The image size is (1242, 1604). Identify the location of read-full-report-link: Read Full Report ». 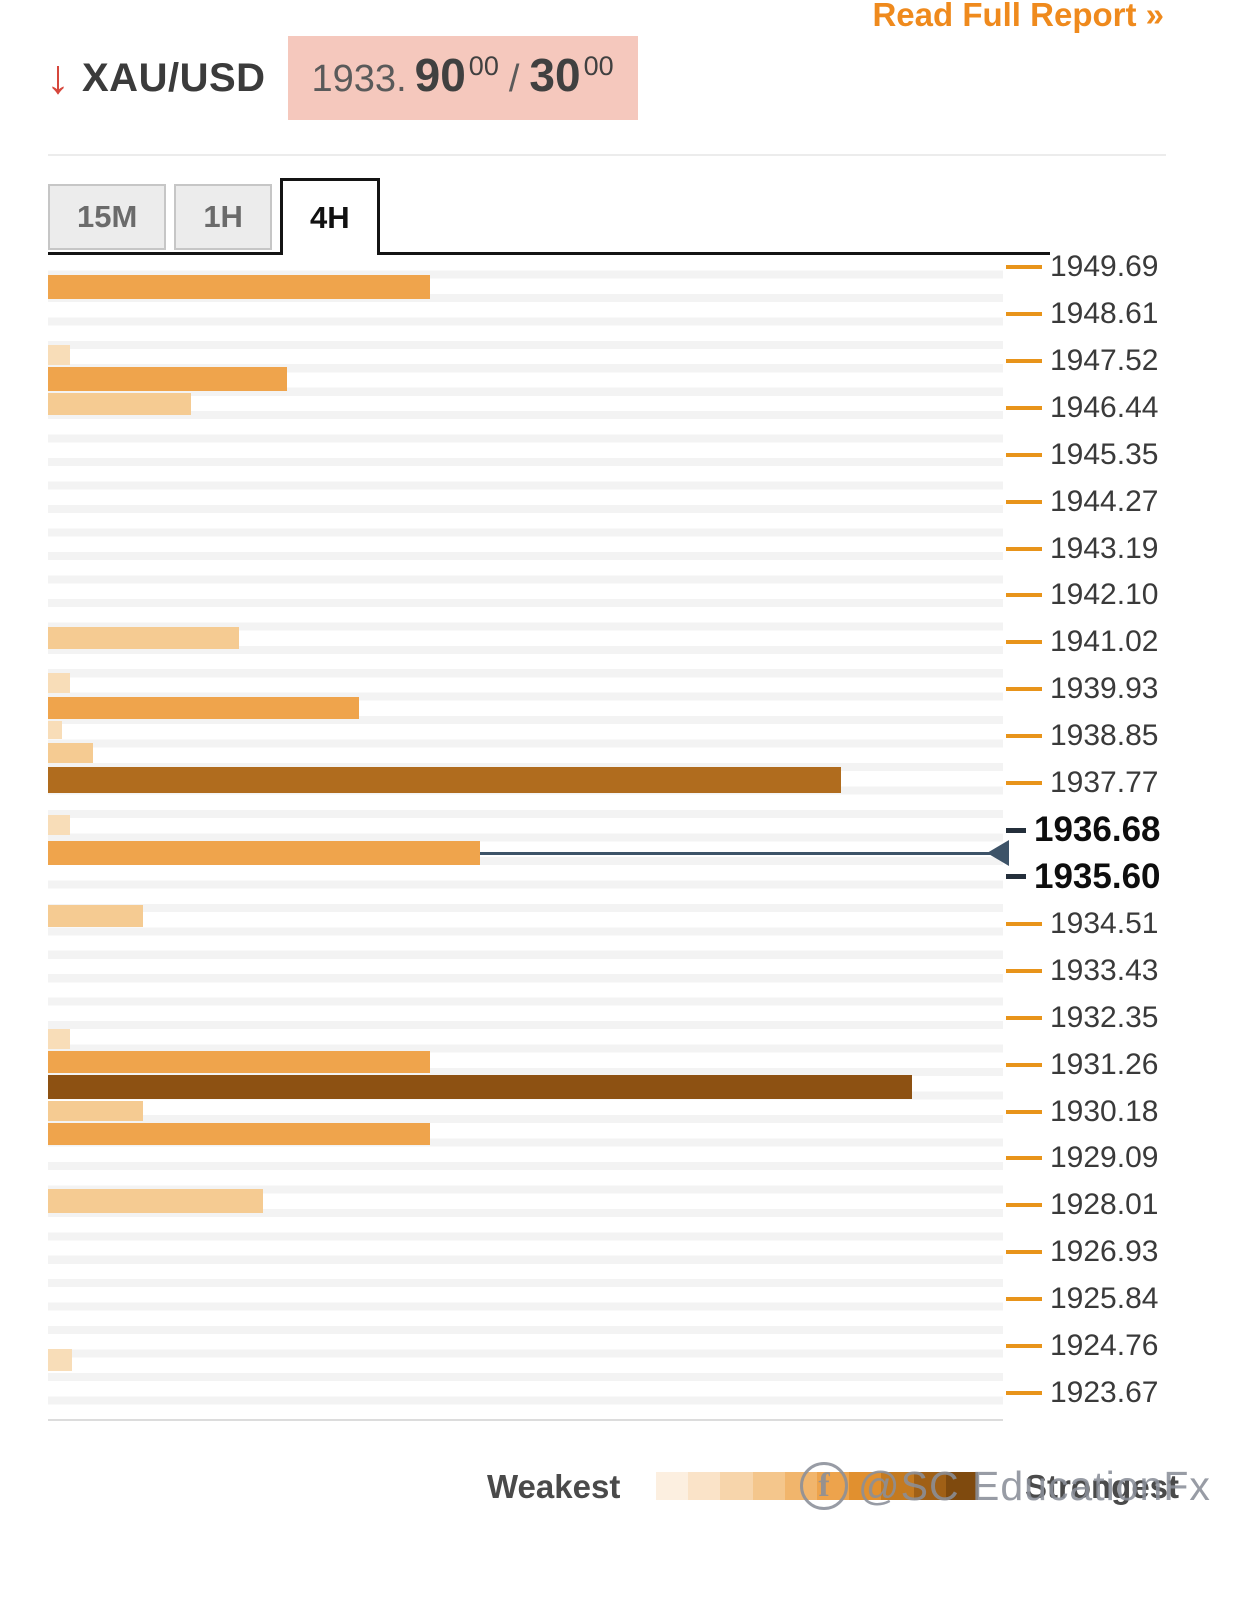
(1018, 16).